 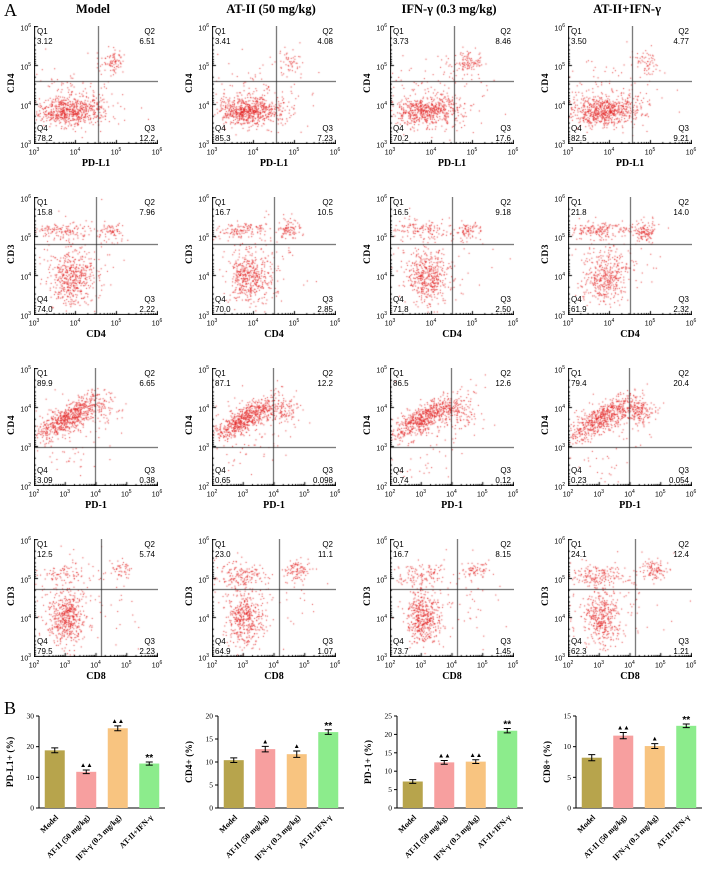 I want to click on x-tick-label: 10³, so click(x=34, y=323).